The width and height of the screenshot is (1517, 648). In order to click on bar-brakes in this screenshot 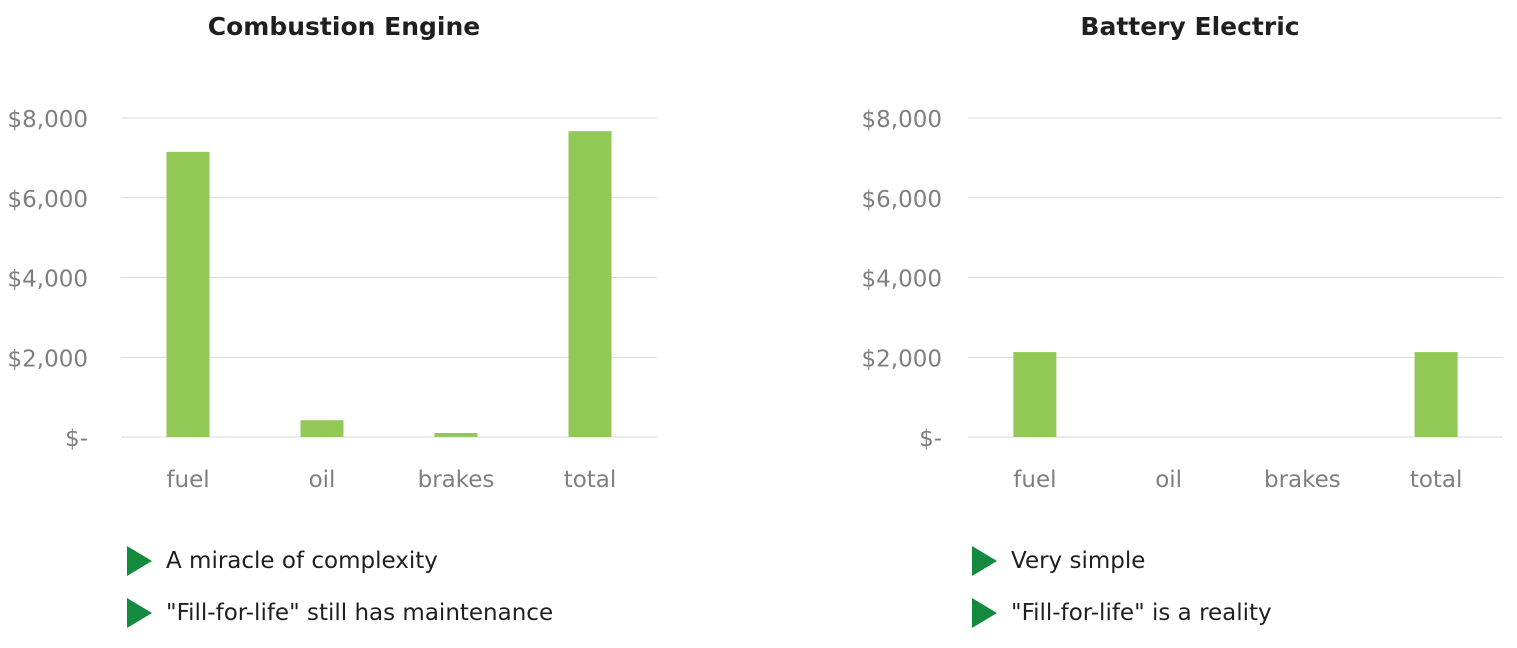, I will do `click(456, 435)`.